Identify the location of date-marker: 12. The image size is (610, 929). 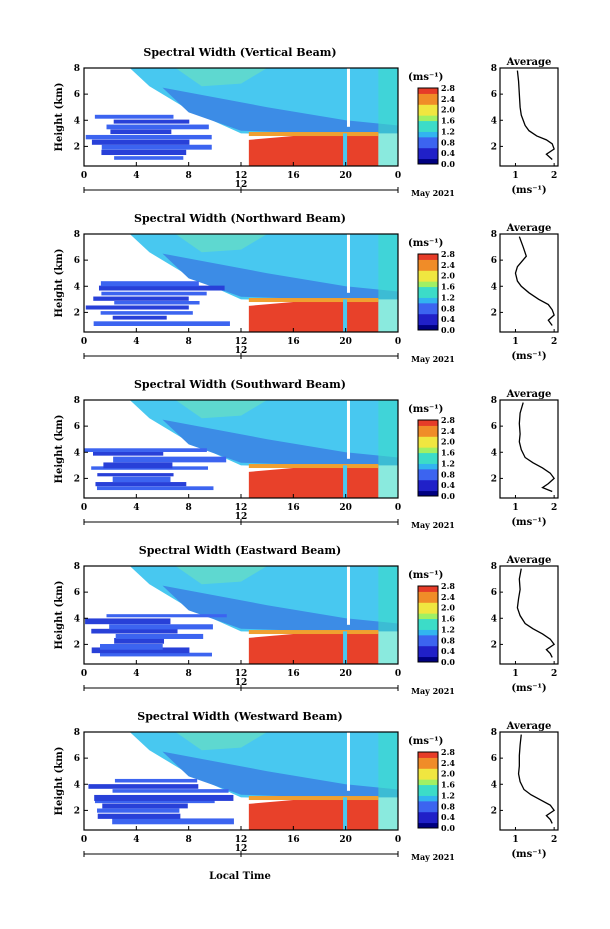
(241, 683).